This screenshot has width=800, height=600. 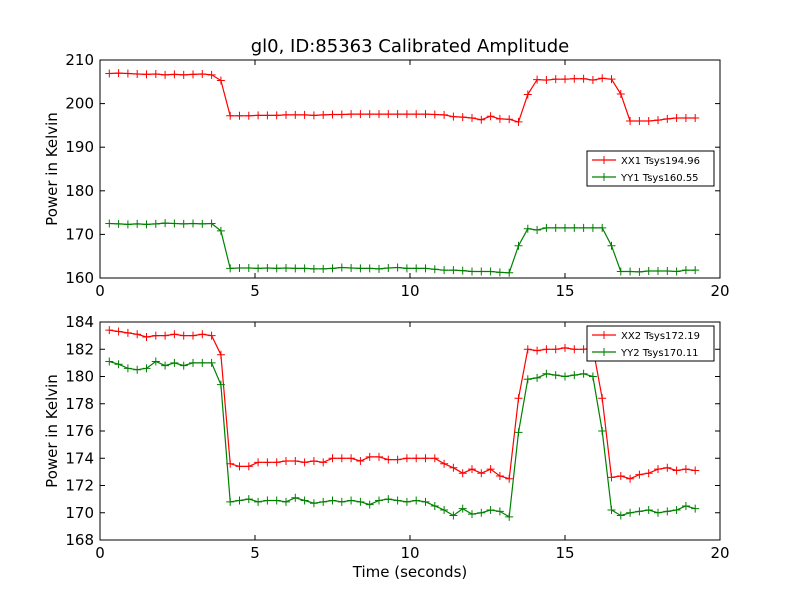 I want to click on x-tick-label: 5, so click(x=255, y=553).